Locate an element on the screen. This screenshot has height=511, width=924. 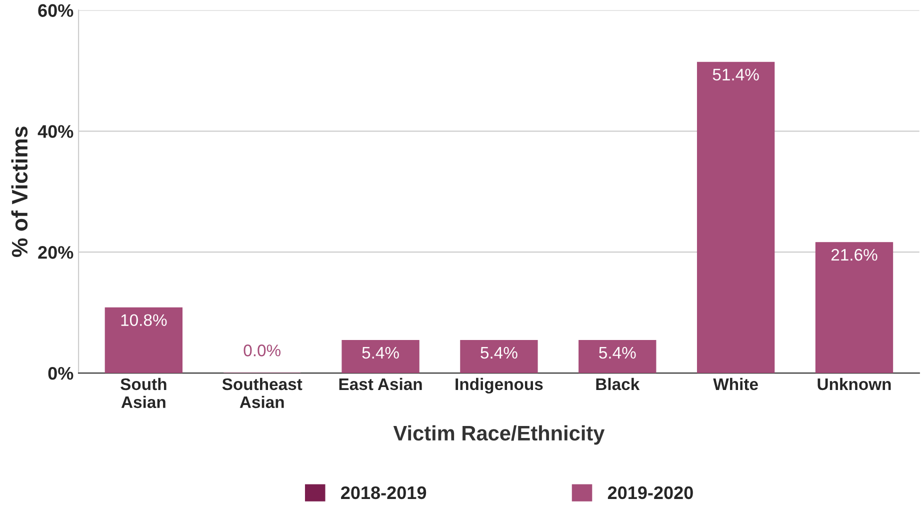
x-tick-label: Indigenous is located at coordinates (499, 386).